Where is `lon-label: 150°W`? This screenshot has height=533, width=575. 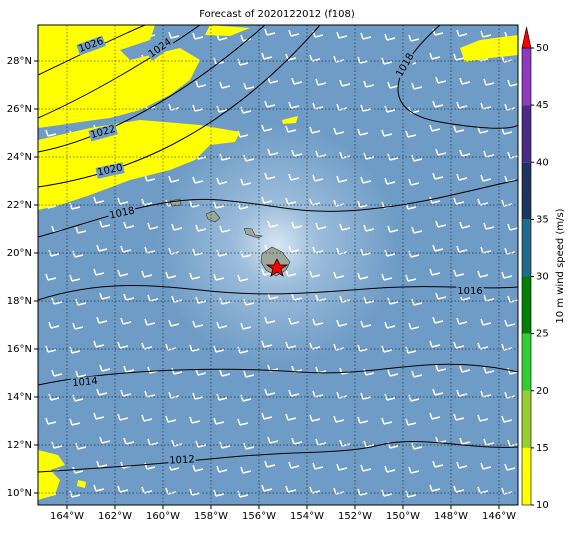
lon-label: 150°W is located at coordinates (403, 516).